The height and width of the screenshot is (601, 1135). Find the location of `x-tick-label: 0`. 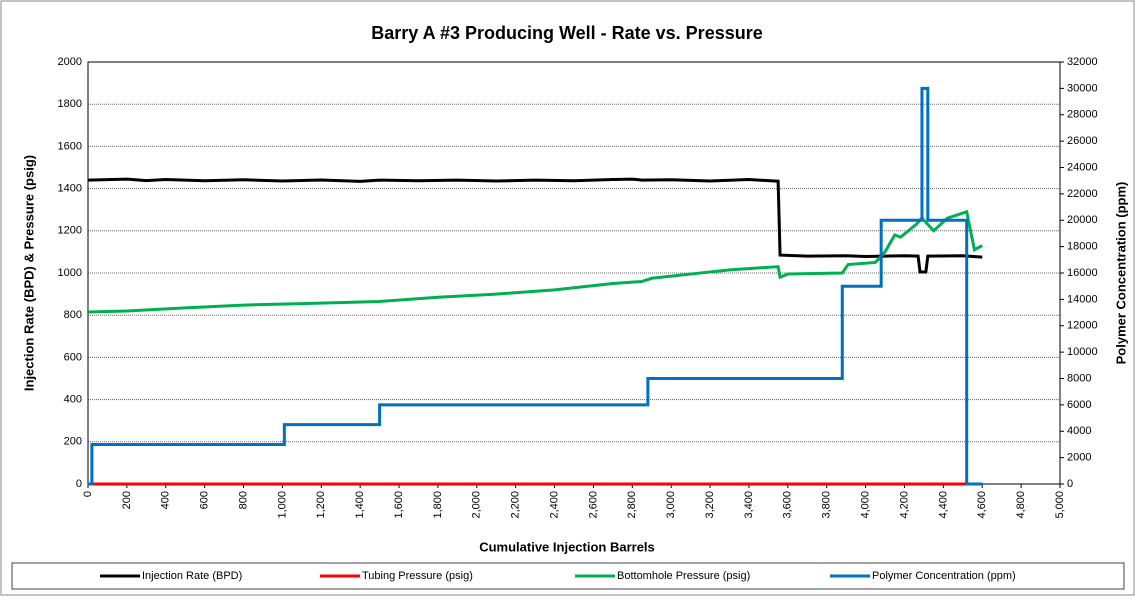

x-tick-label: 0 is located at coordinates (88, 494).